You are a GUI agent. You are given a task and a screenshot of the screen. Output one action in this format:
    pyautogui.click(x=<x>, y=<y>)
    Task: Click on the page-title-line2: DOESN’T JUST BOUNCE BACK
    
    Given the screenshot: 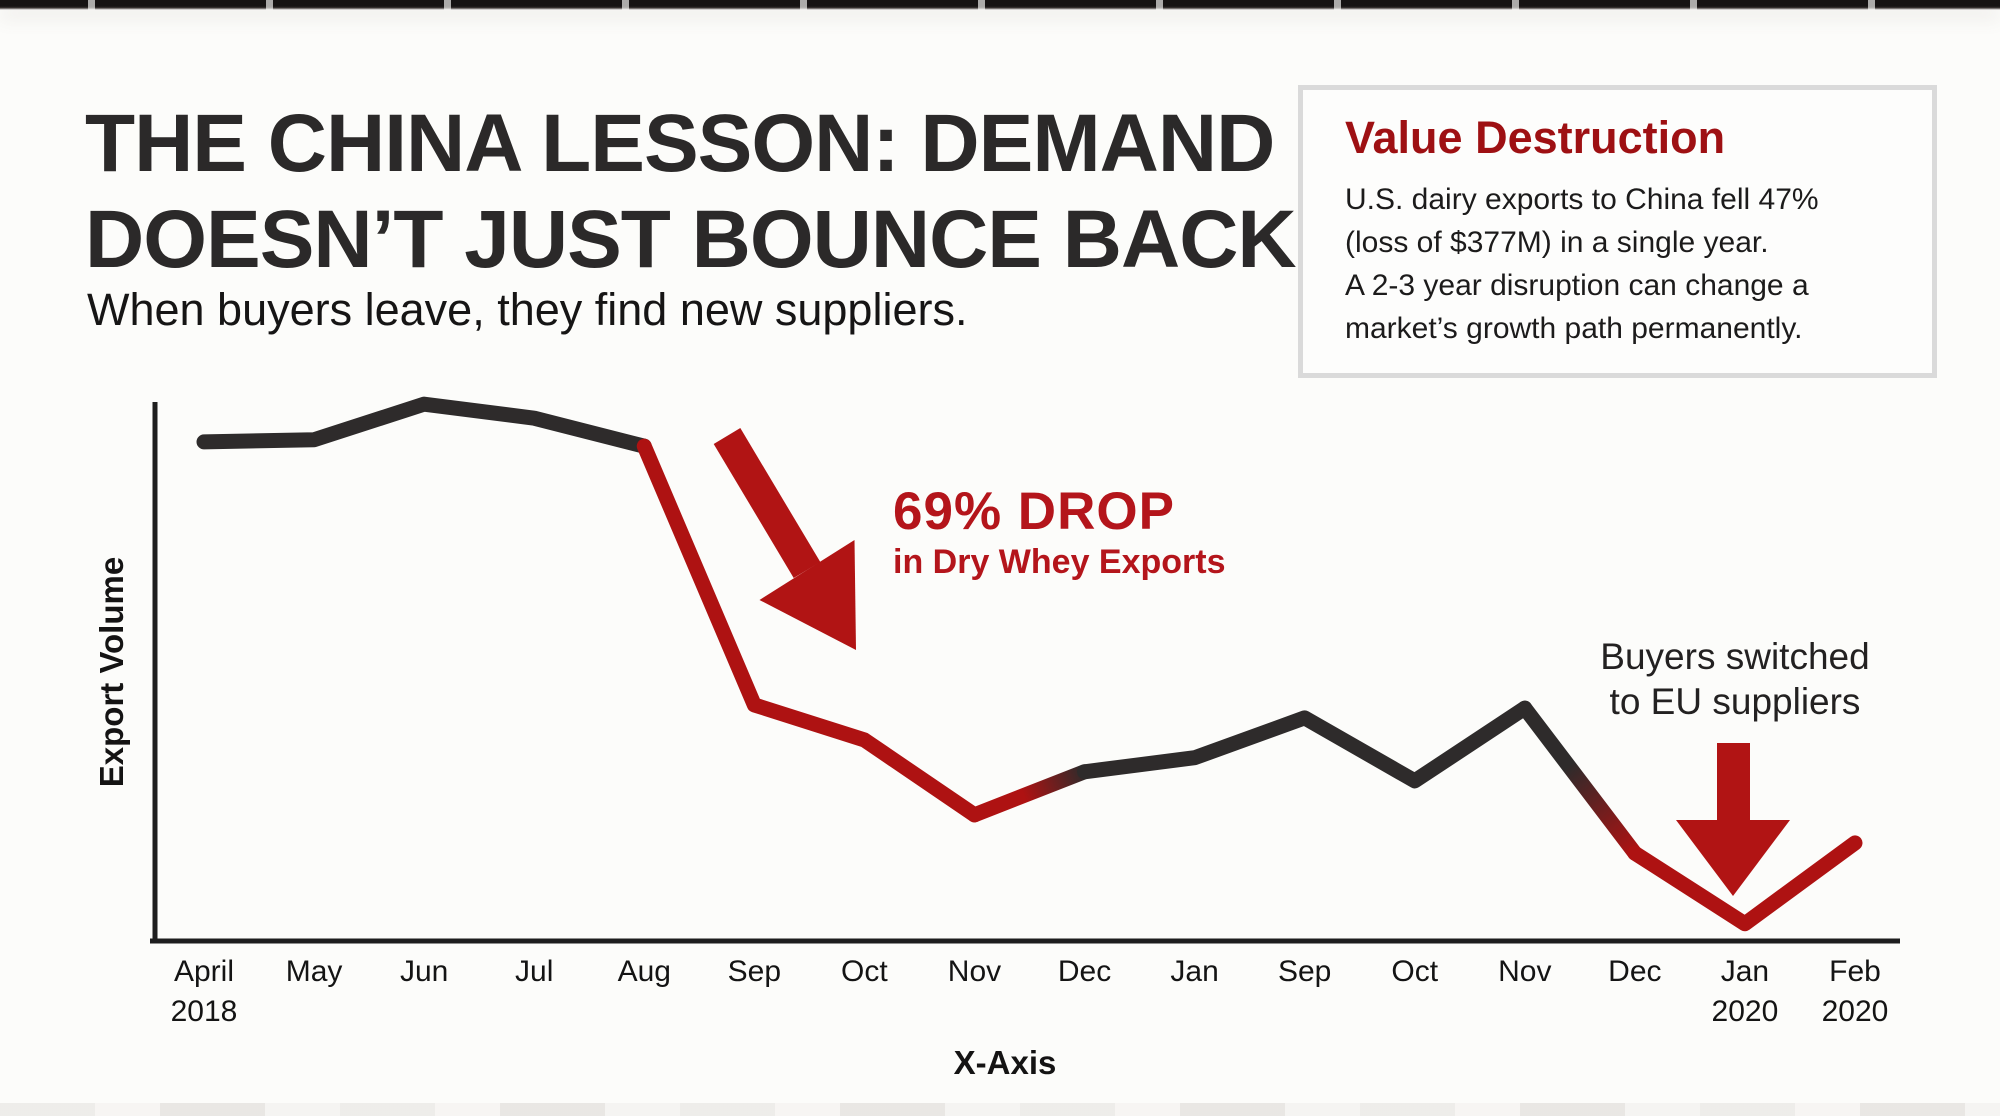 What is the action you would take?
    pyautogui.click(x=691, y=239)
    